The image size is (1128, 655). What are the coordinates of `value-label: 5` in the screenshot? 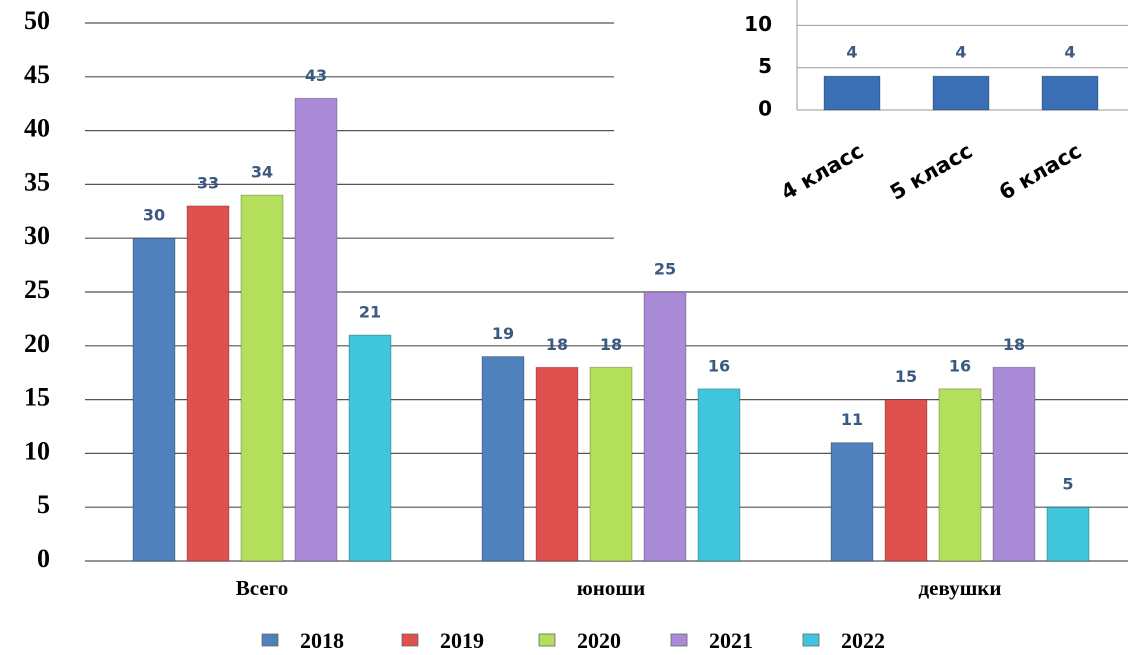 It's located at (1067, 484).